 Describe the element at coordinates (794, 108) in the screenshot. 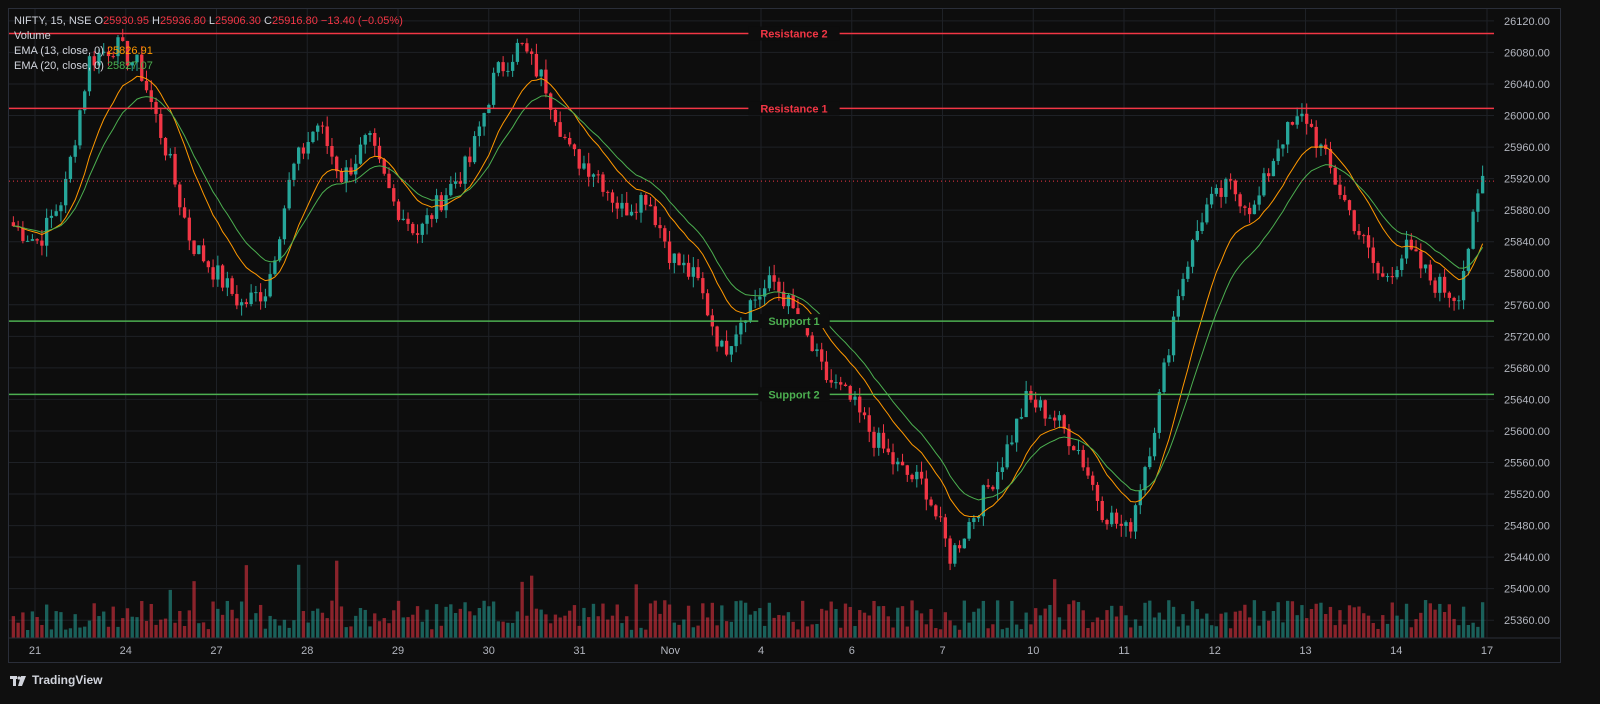

I see `level-label-bg` at that location.